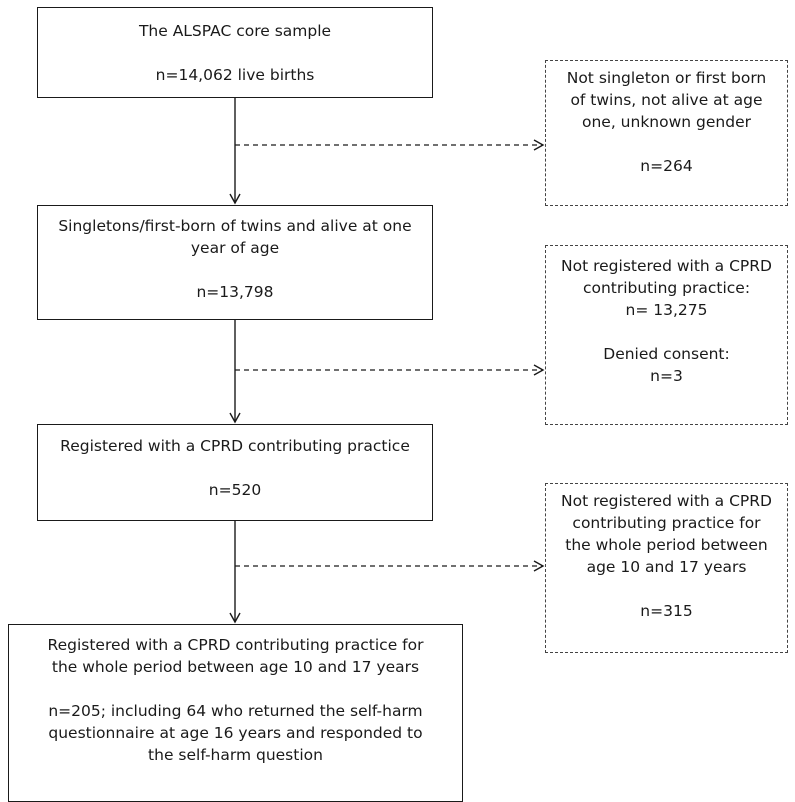  What do you see at coordinates (235, 755) in the screenshot?
I see `box-count-line: the self-harm question` at bounding box center [235, 755].